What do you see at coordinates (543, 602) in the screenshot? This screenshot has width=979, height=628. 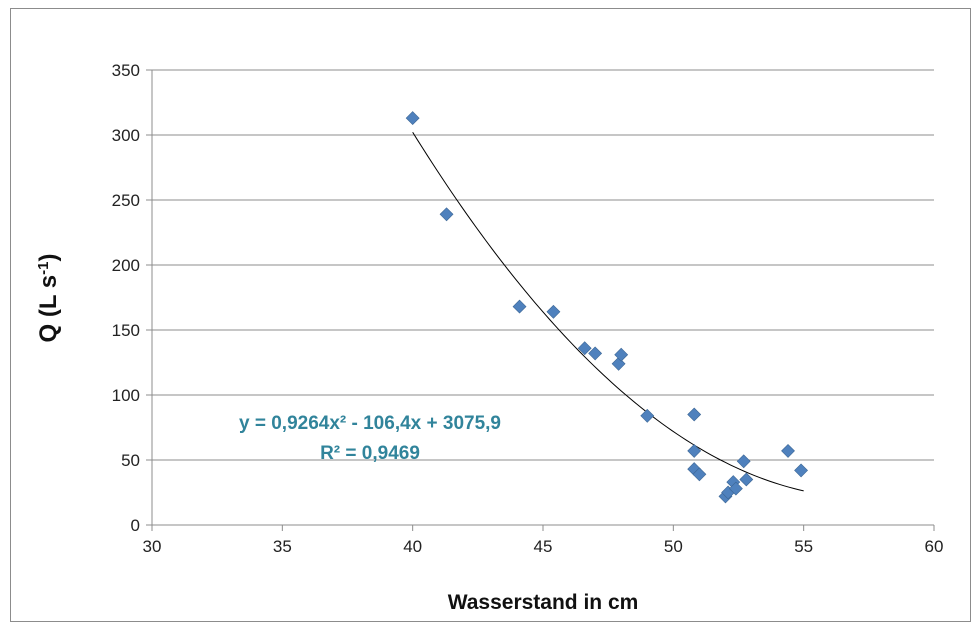 I see `x-axis-label: Wasserstand in cm` at bounding box center [543, 602].